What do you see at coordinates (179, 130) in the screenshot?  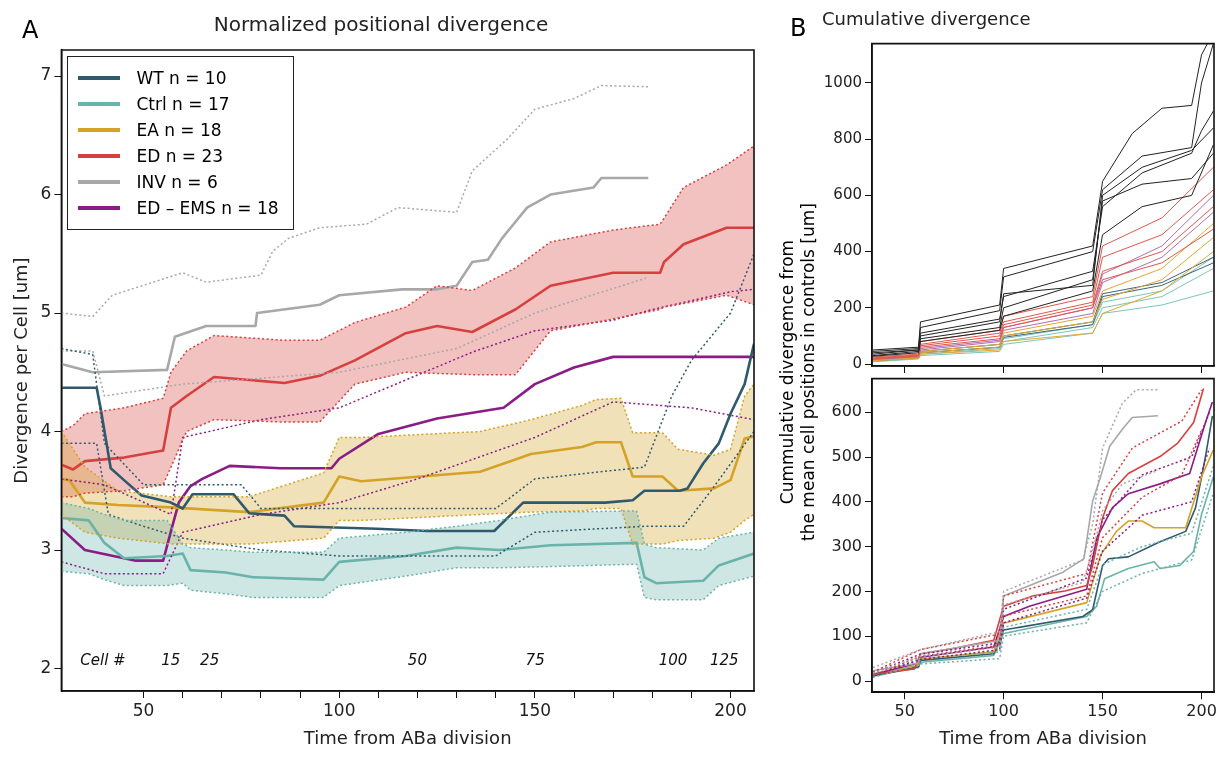 I see `legend-label: EA n = 18` at bounding box center [179, 130].